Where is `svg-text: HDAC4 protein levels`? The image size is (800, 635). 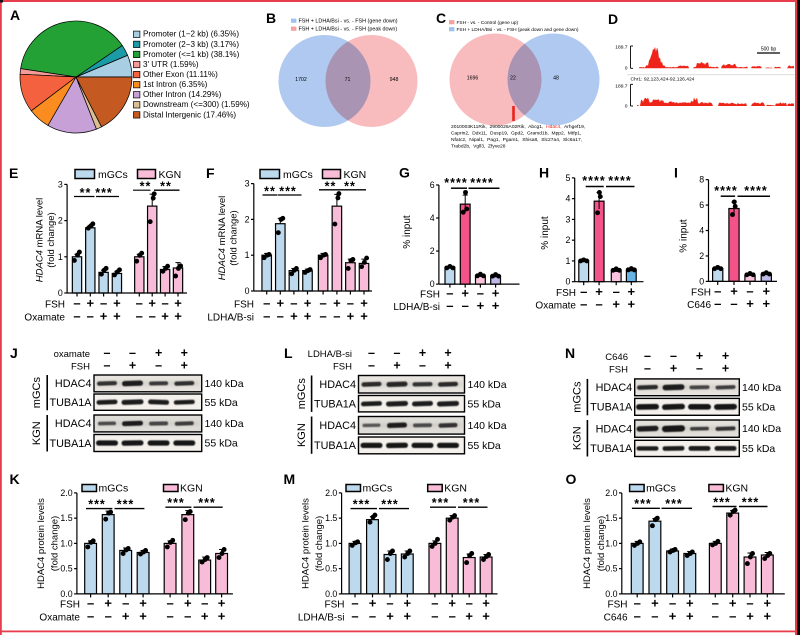
svg-text: HDAC4 protein levels is located at coordinates (587, 543).